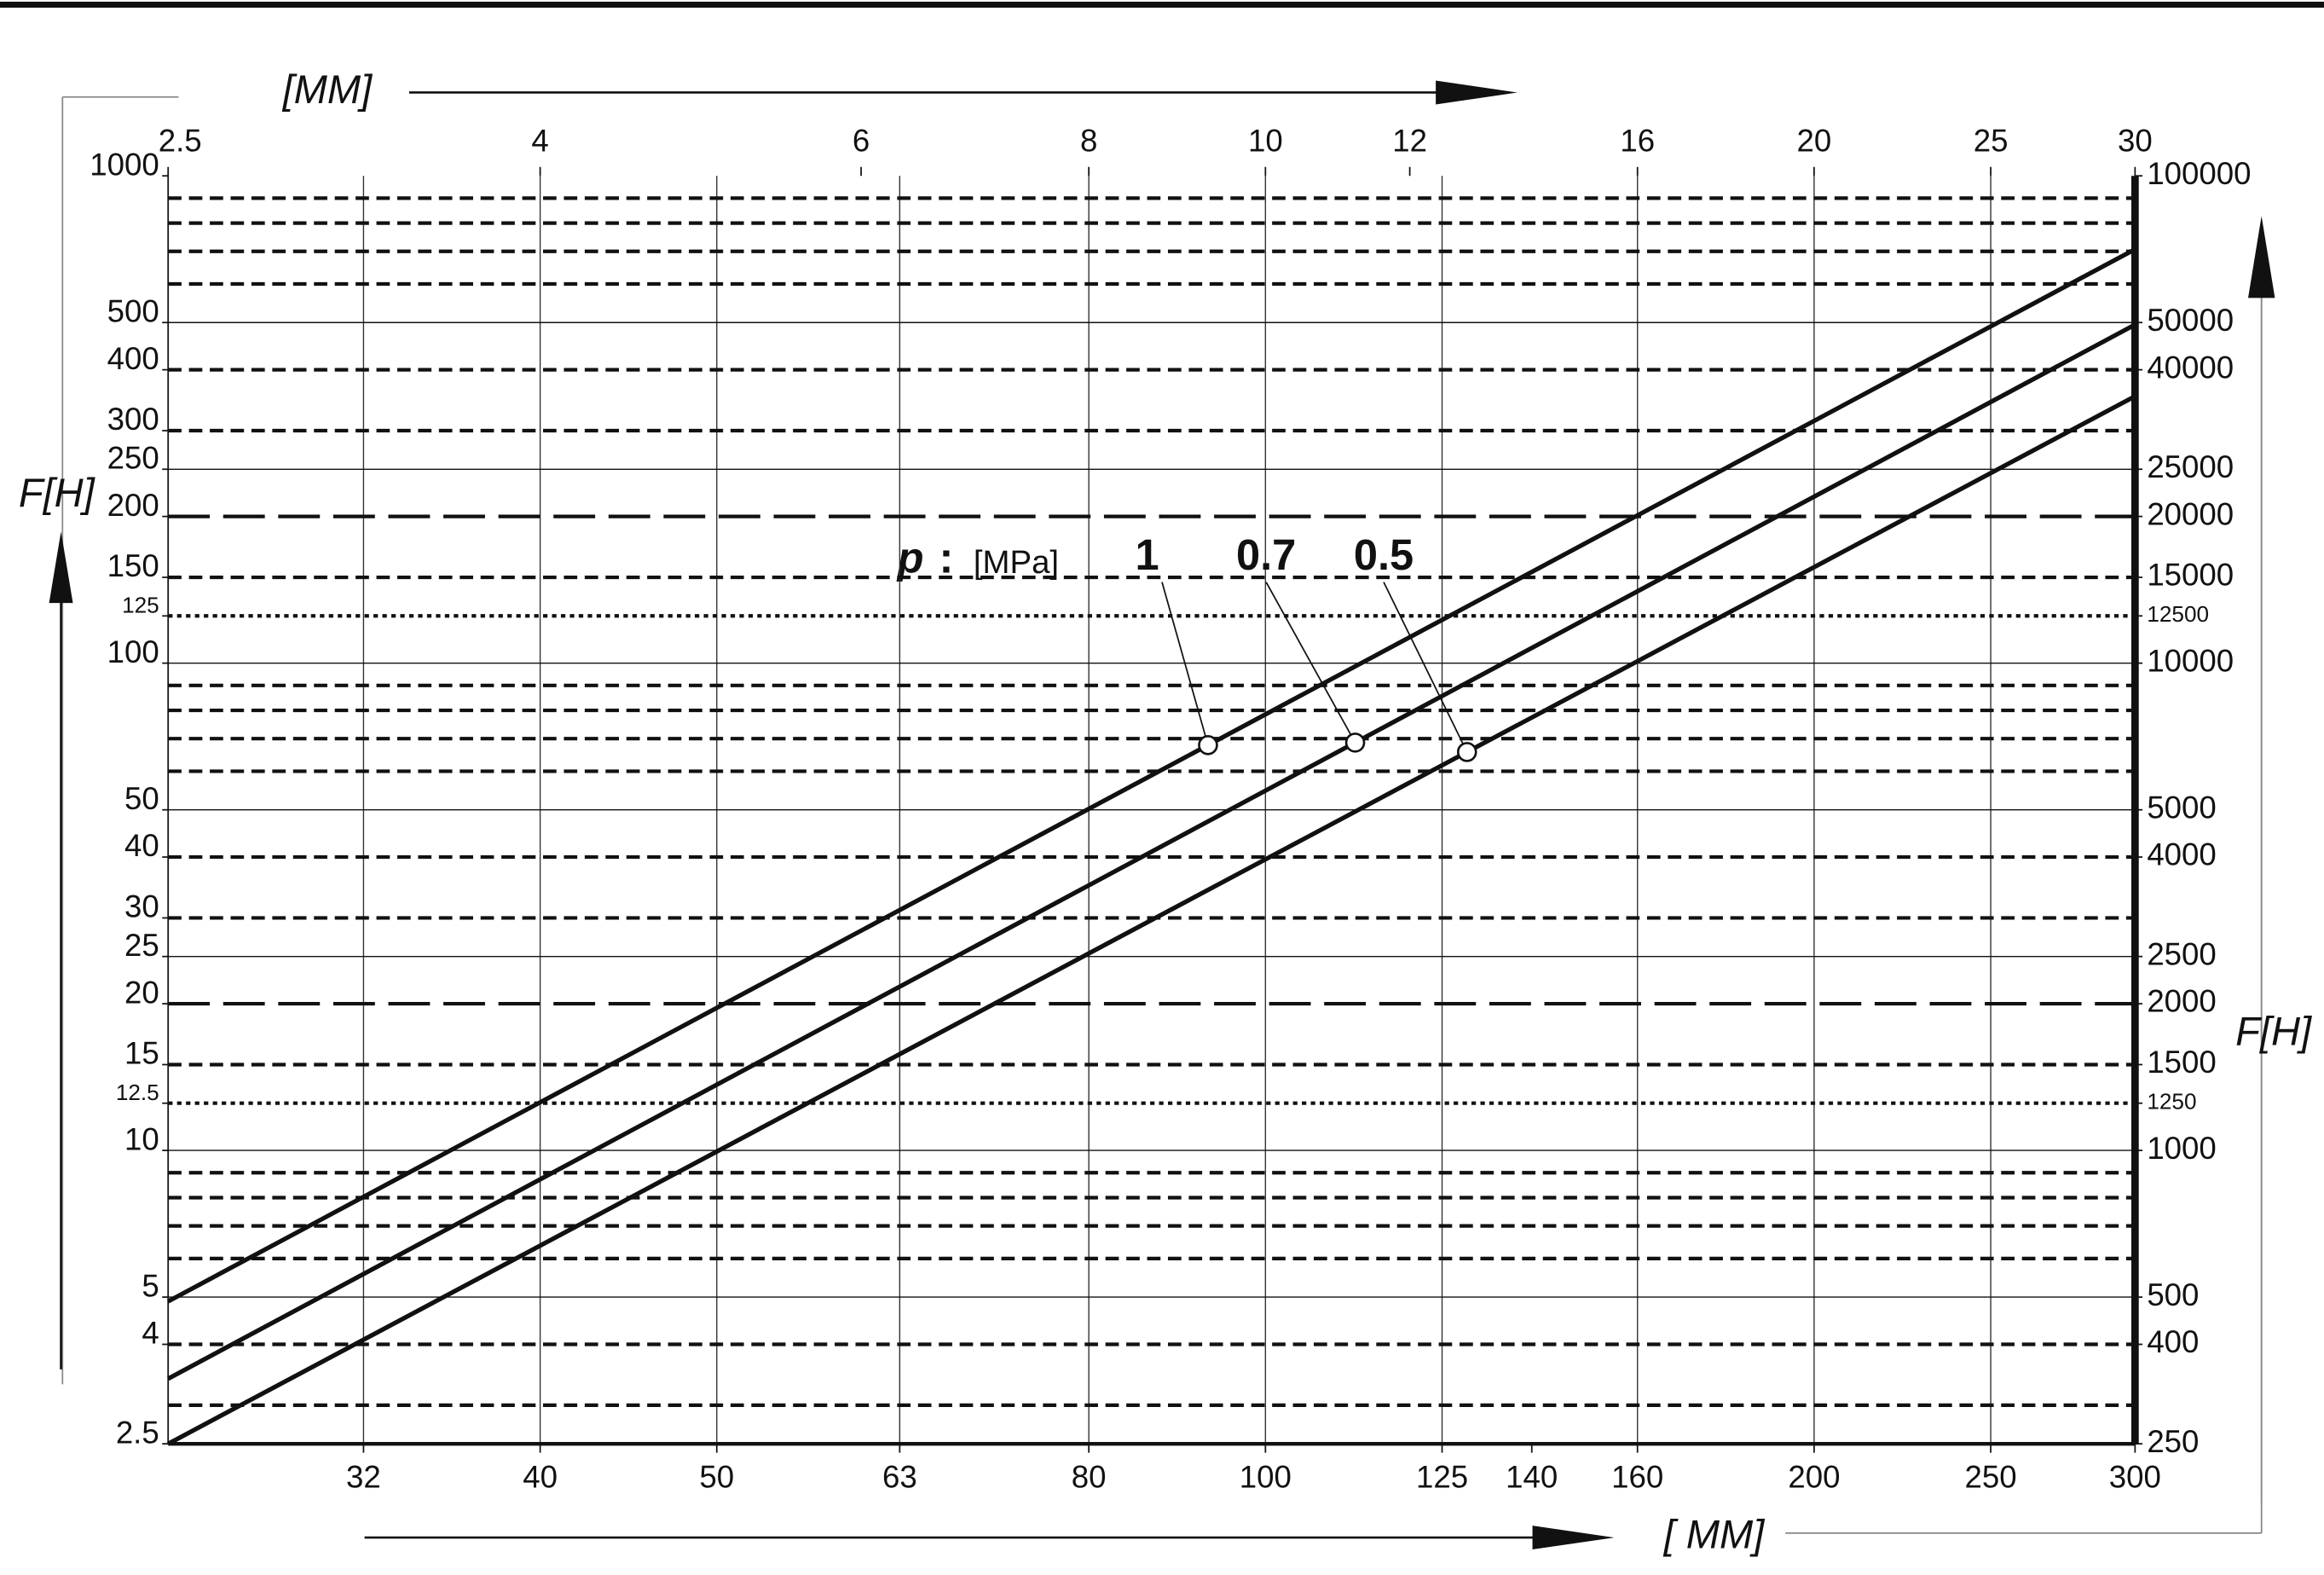  I want to click on y2-tick-label: 1250, so click(2171, 1102).